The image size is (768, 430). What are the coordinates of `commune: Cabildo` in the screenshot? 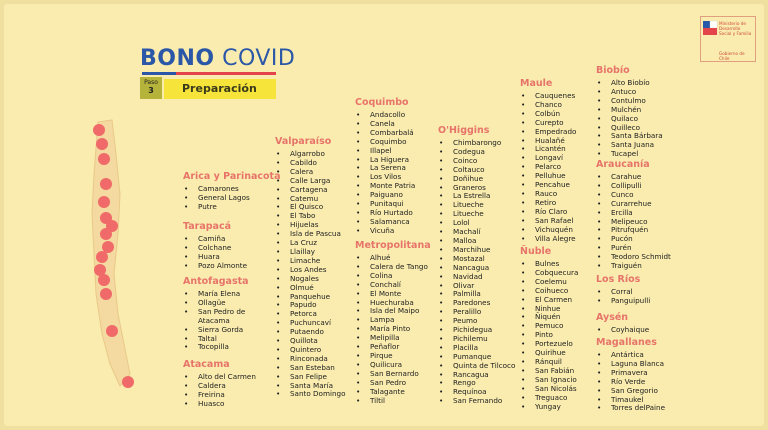 It's located at (317, 163).